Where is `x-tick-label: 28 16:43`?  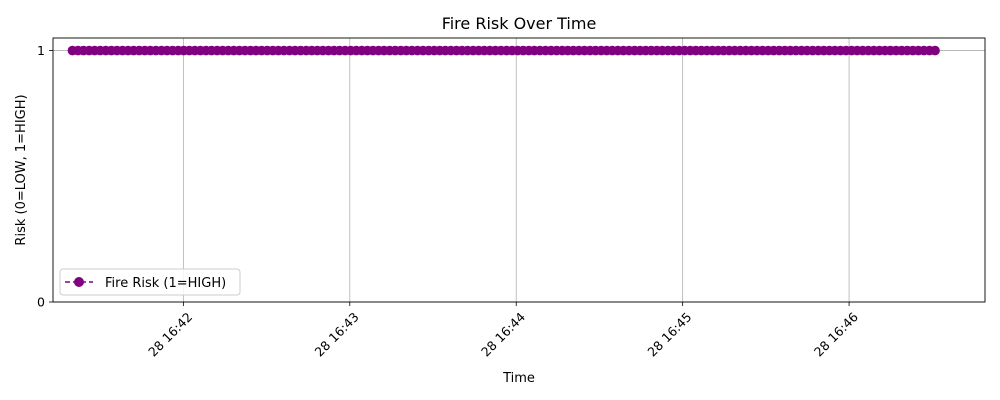
x-tick-label: 28 16:43 is located at coordinates (337, 334).